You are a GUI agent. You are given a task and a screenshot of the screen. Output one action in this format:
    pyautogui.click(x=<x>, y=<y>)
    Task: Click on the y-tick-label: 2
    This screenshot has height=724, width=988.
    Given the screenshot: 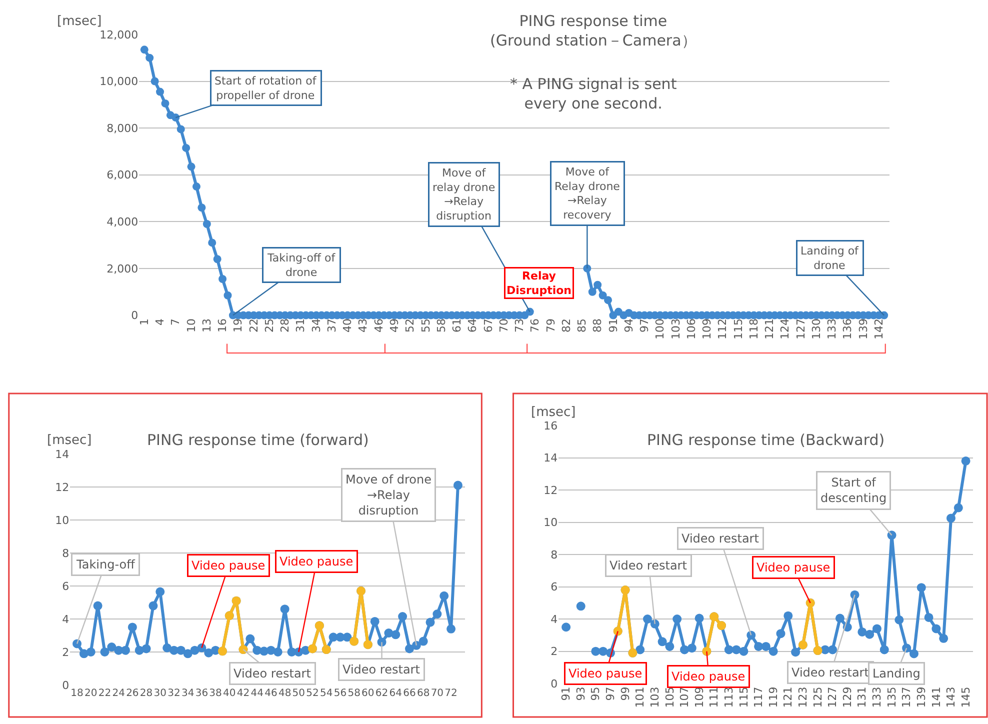 What is the action you would take?
    pyautogui.click(x=66, y=652)
    